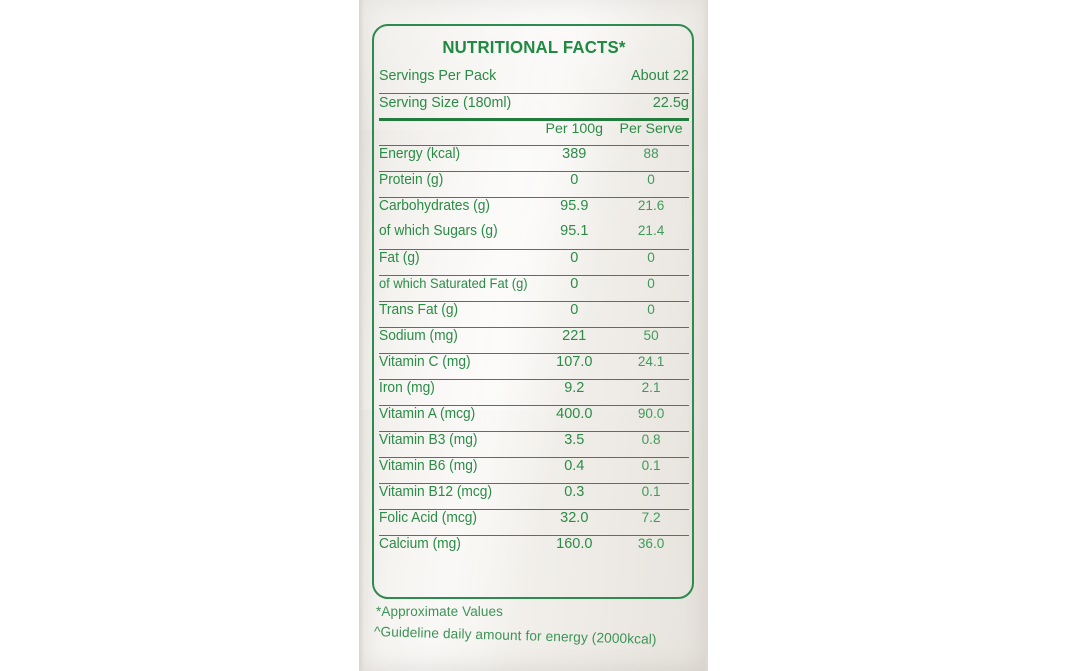 This screenshot has width=1068, height=671. I want to click on table-row-servings-per-pack: Servings Per Pack About 22, so click(534, 80).